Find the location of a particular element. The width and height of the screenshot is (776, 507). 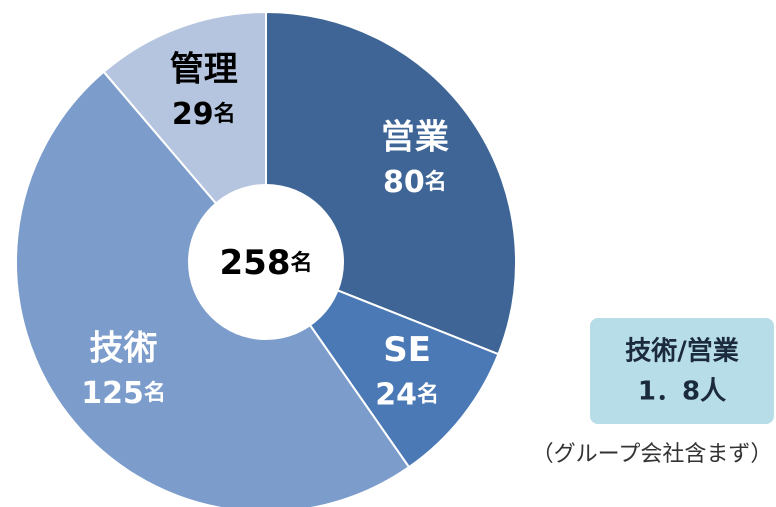

footnote: （グループ会社含まず） is located at coordinates (652, 454).